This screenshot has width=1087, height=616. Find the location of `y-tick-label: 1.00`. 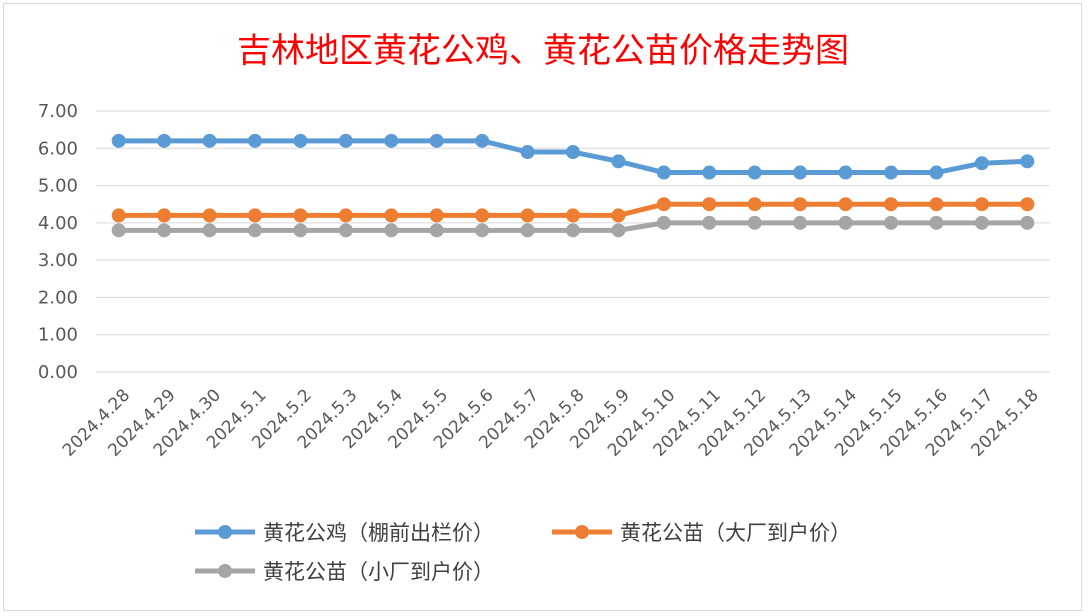

y-tick-label: 1.00 is located at coordinates (58, 335).